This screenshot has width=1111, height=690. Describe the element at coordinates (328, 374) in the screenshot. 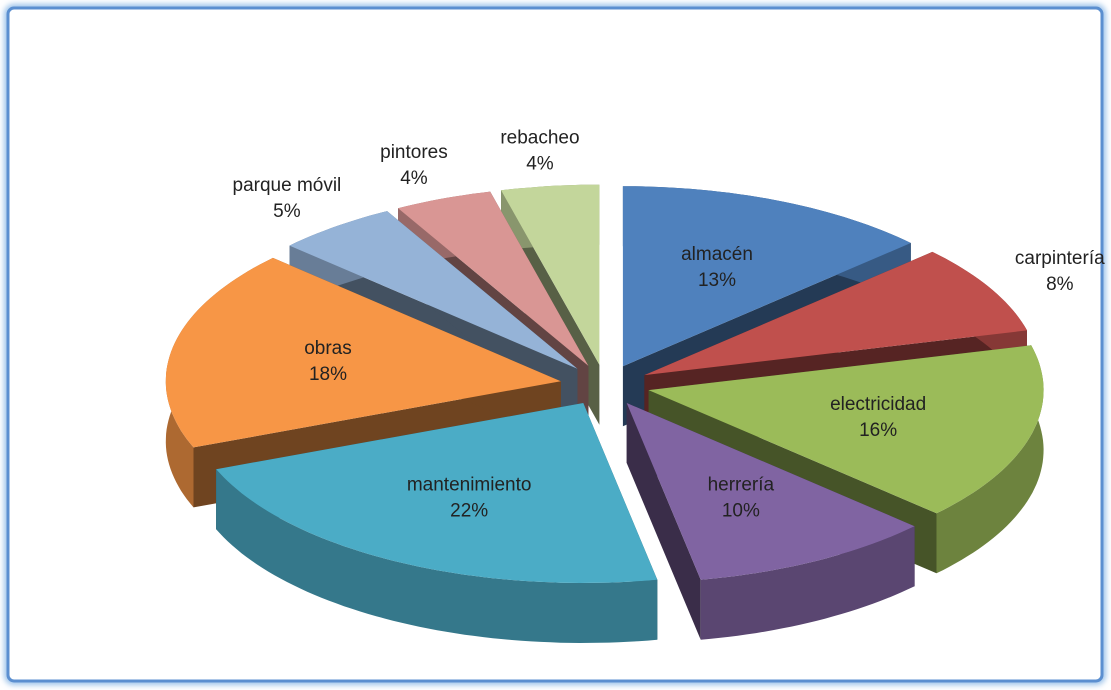

I see `slice-value-label: 18%` at that location.